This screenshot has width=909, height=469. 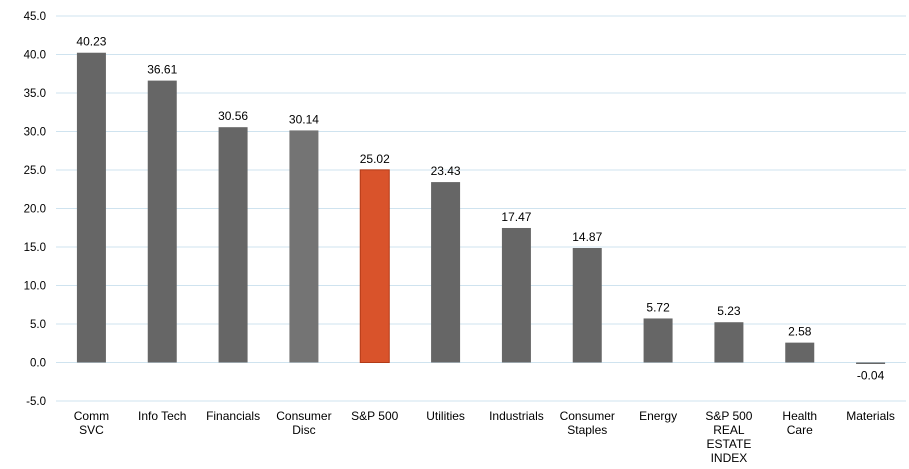 What do you see at coordinates (35, 171) in the screenshot?
I see `y-tick-label: 25.0` at bounding box center [35, 171].